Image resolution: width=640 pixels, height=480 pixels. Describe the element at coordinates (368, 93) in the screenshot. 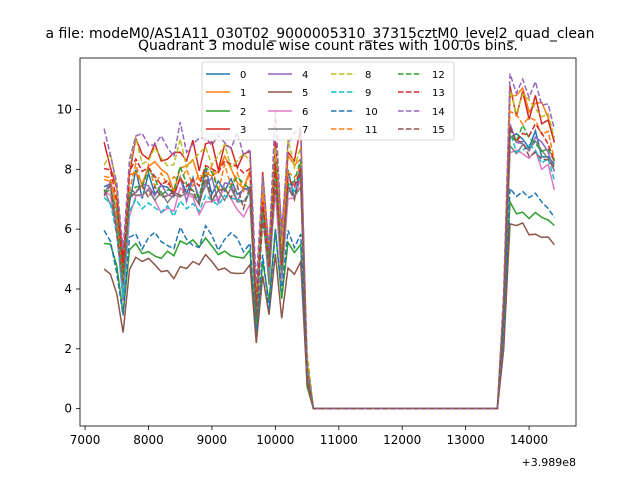

I see `legend-label-9: 9` at that location.